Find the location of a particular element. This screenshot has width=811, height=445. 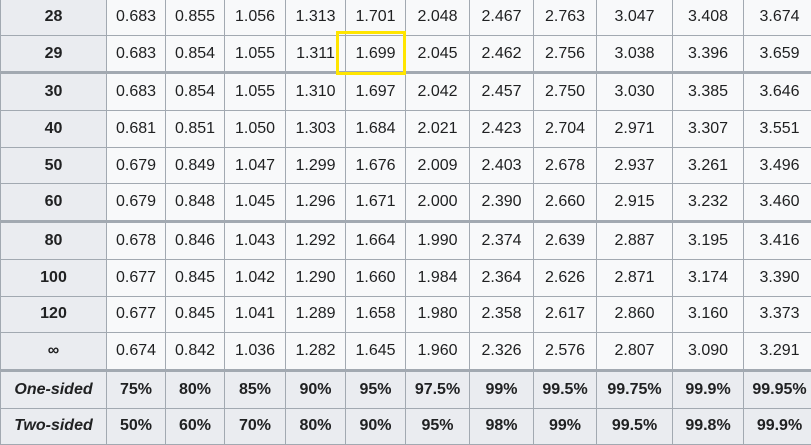

value-cell: 2.971 is located at coordinates (635, 129).